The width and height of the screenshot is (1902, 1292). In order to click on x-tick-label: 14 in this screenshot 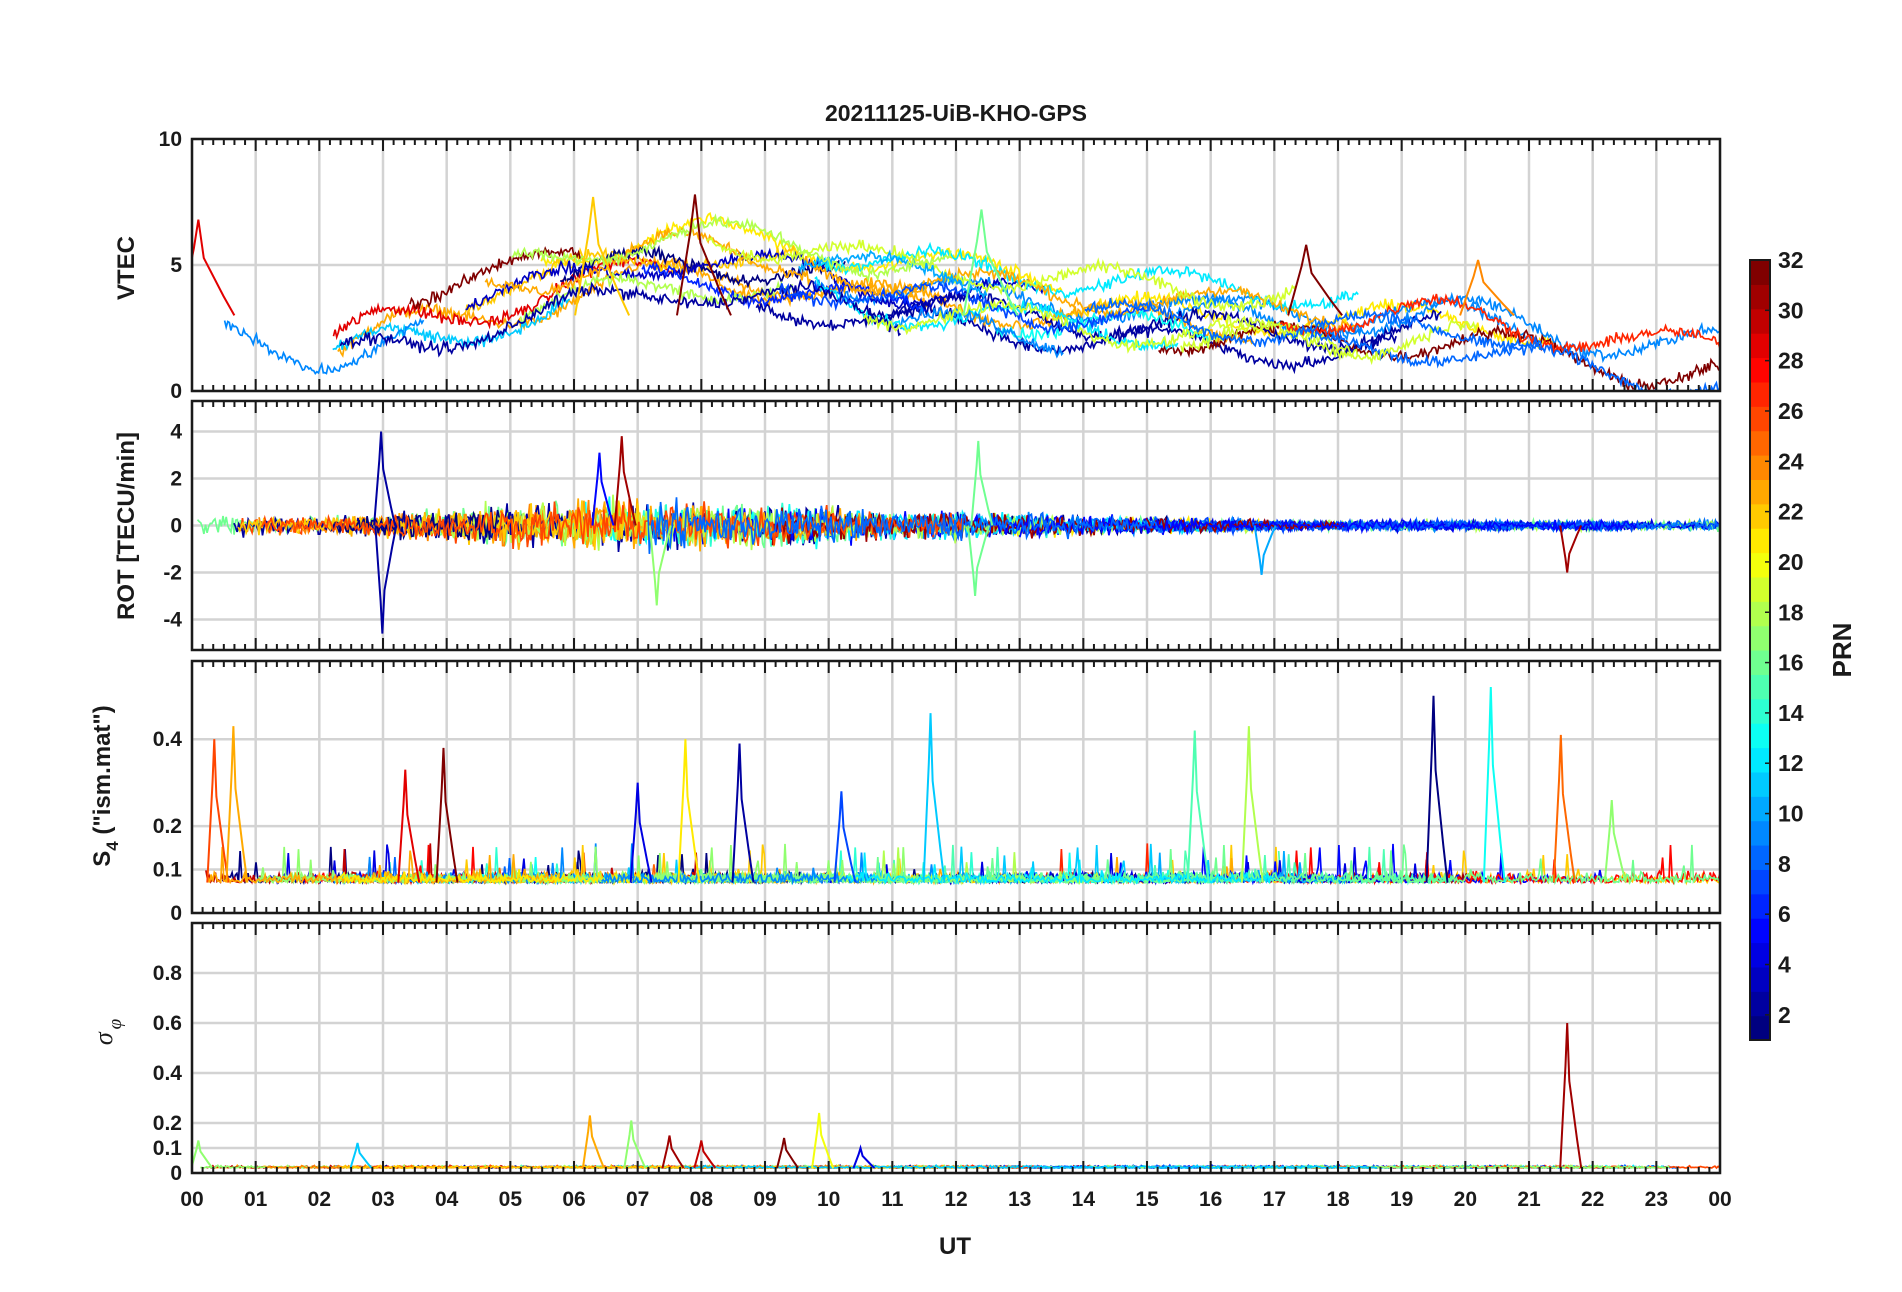, I will do `click(1084, 1199)`.